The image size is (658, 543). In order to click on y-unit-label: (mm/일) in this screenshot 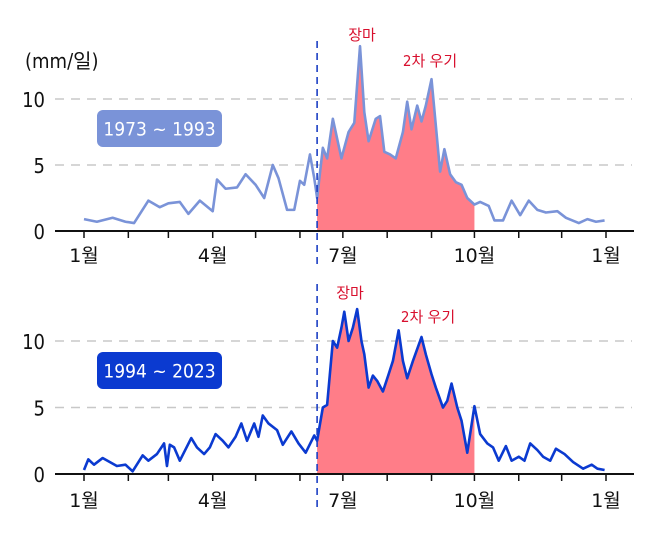, I will do `click(62, 61)`.